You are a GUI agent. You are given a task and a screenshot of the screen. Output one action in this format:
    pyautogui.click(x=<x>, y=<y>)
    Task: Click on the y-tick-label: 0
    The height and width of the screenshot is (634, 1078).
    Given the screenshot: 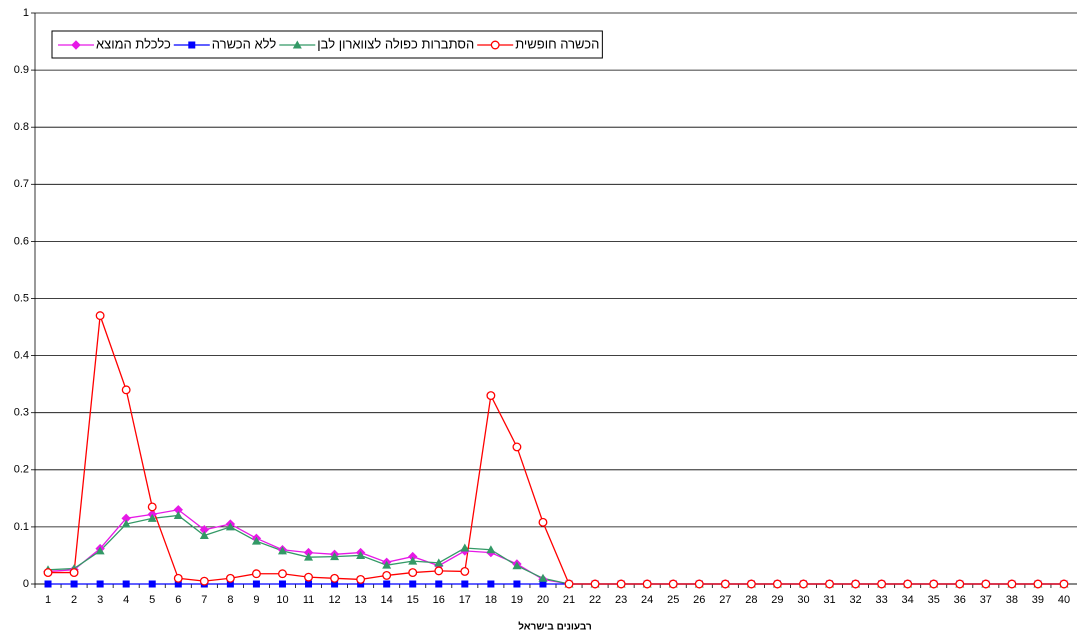 What is the action you would take?
    pyautogui.click(x=26, y=584)
    